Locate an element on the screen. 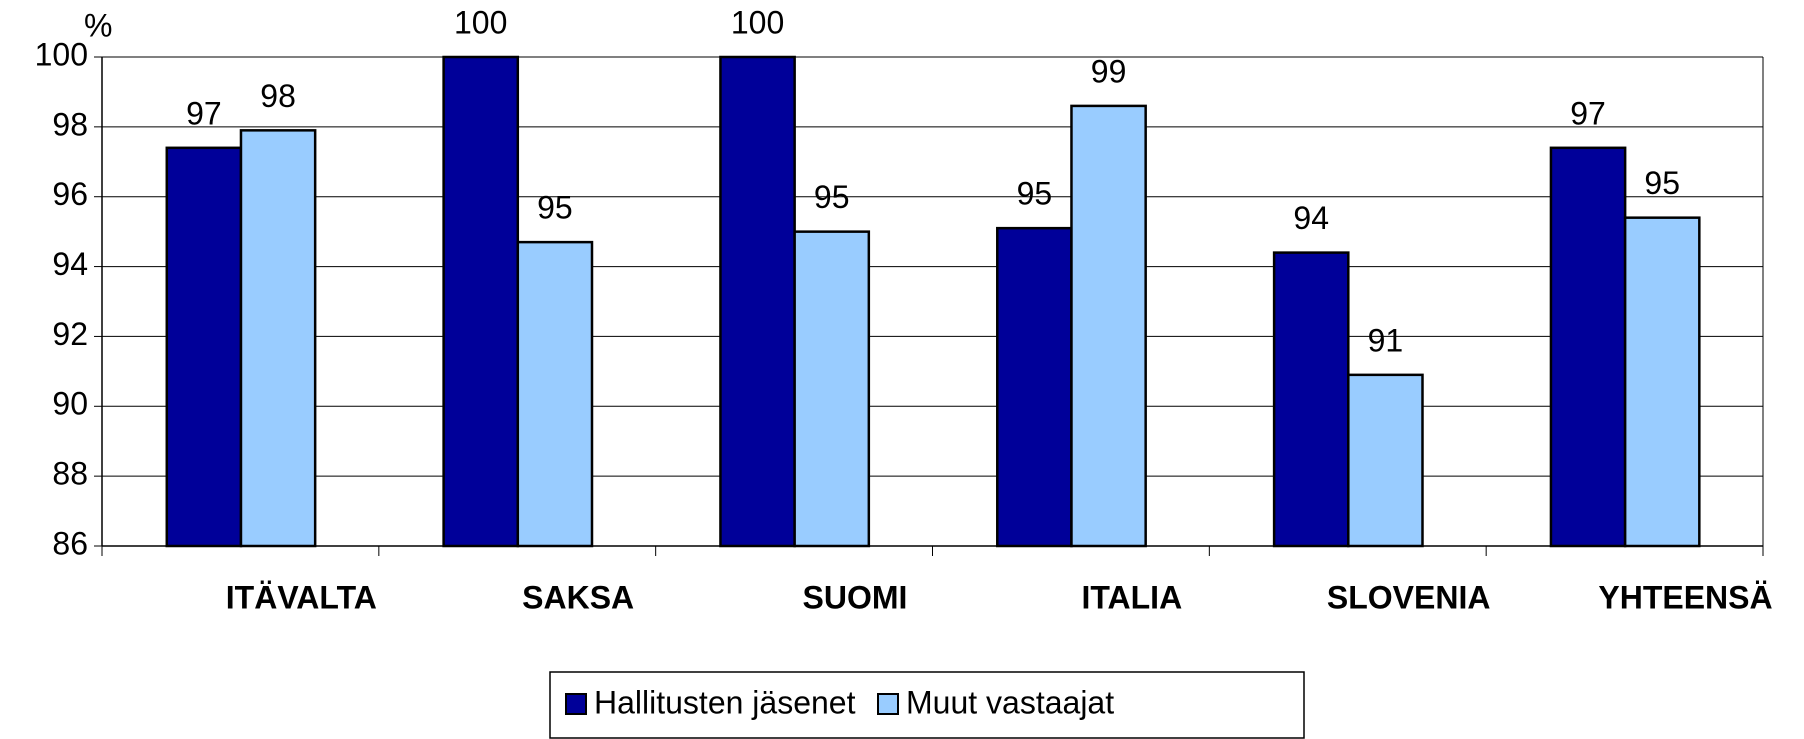 The height and width of the screenshot is (739, 1804). y-tick-label: 86 is located at coordinates (70, 543).